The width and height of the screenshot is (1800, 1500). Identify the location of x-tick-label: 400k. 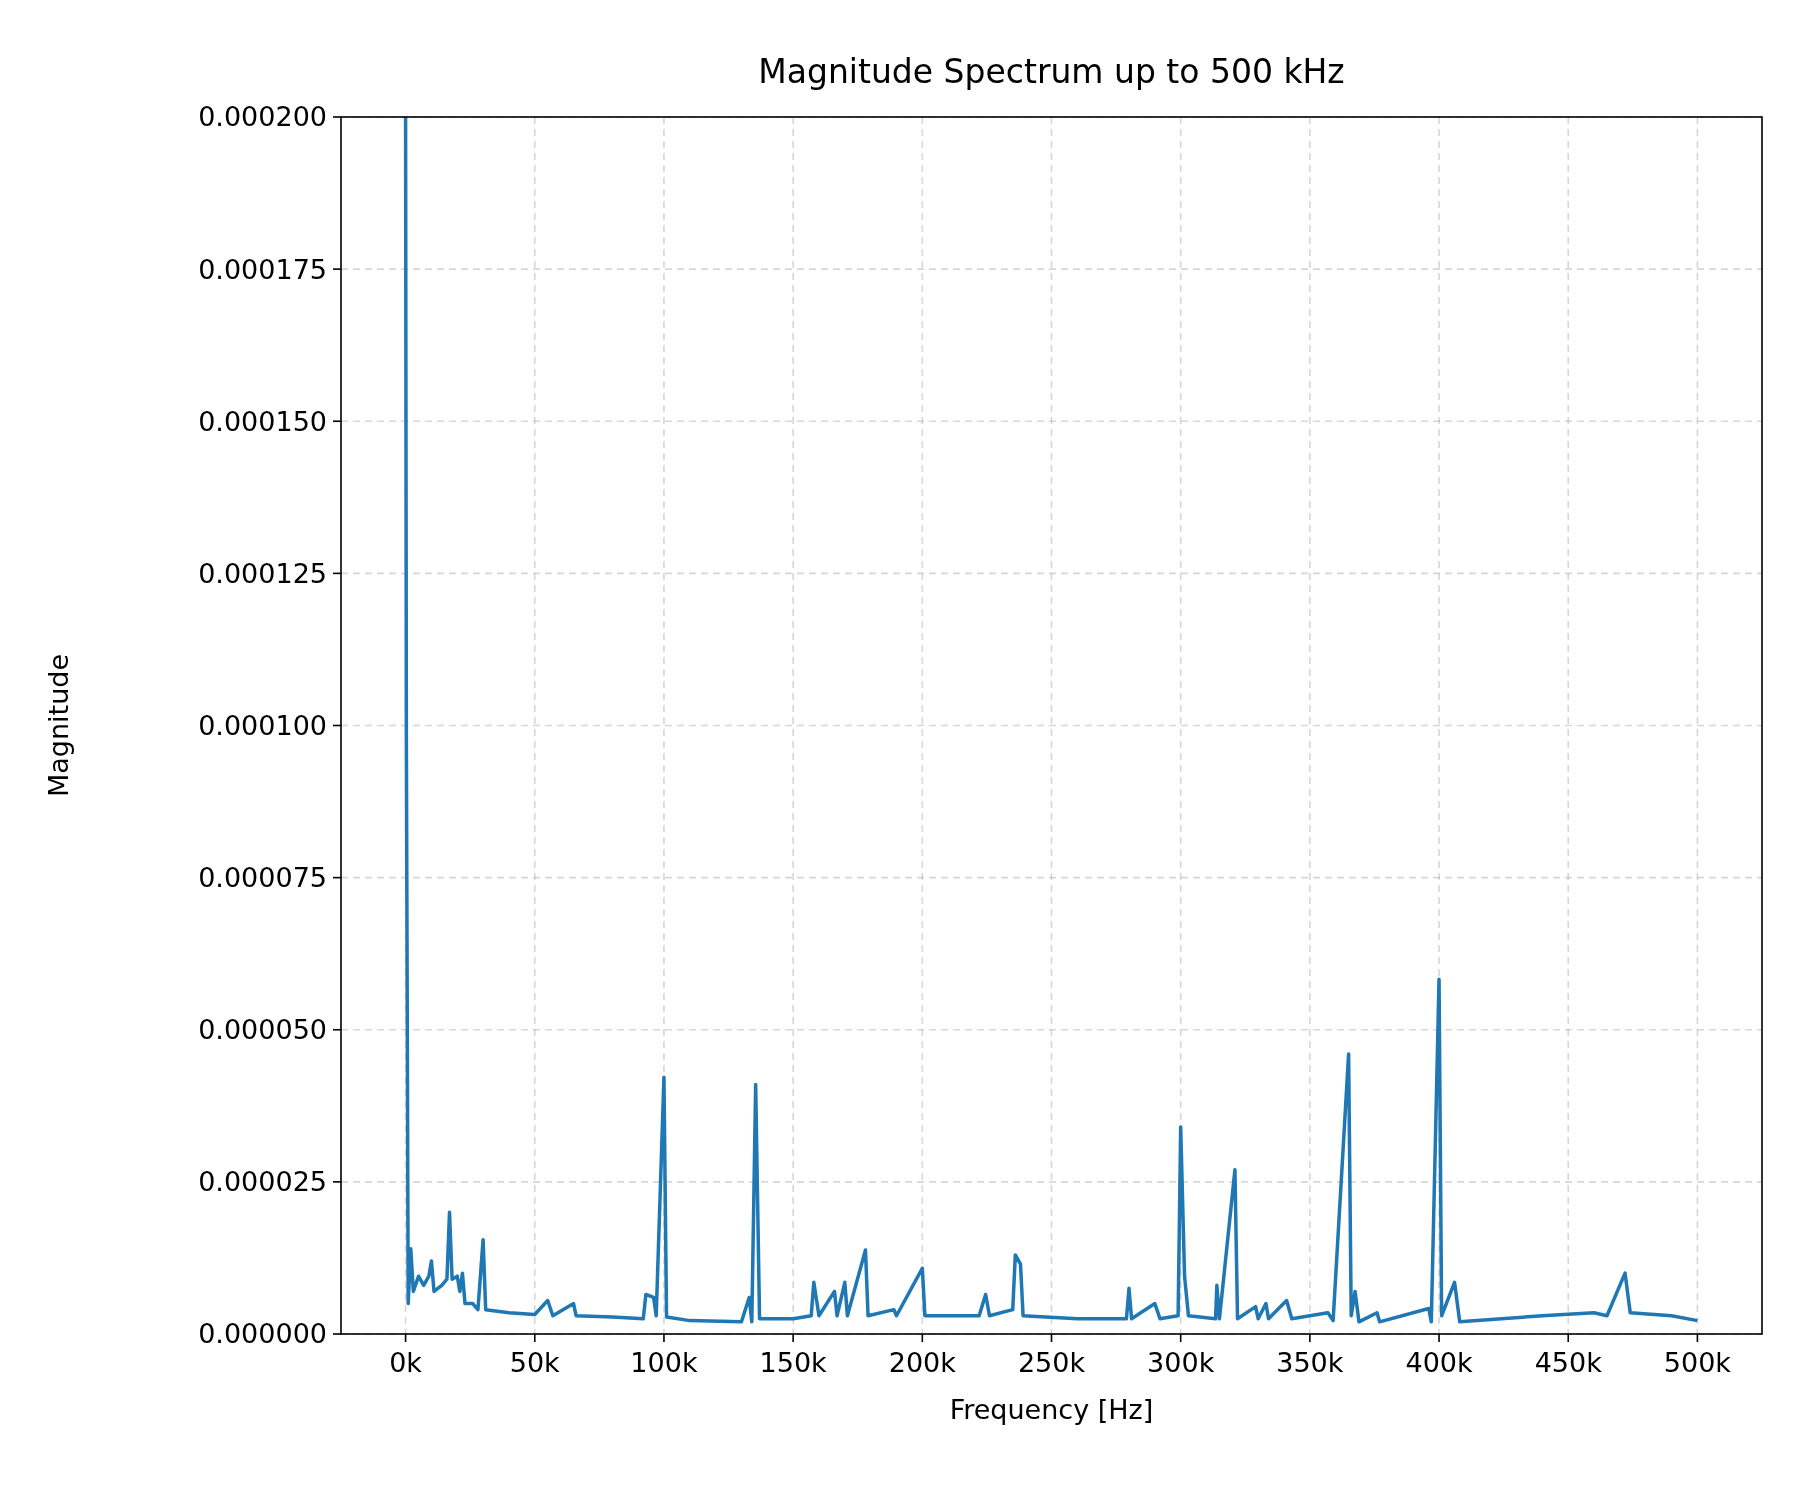
(1439, 1362).